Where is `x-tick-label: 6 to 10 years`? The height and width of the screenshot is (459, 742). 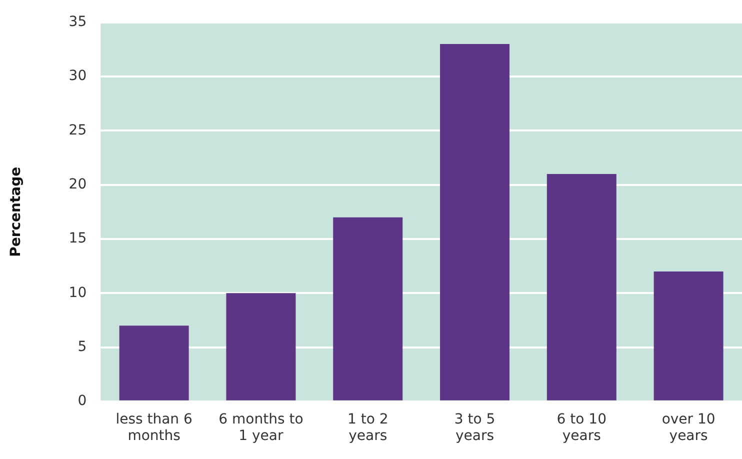
x-tick-label: 6 to 10 years is located at coordinates (581, 427).